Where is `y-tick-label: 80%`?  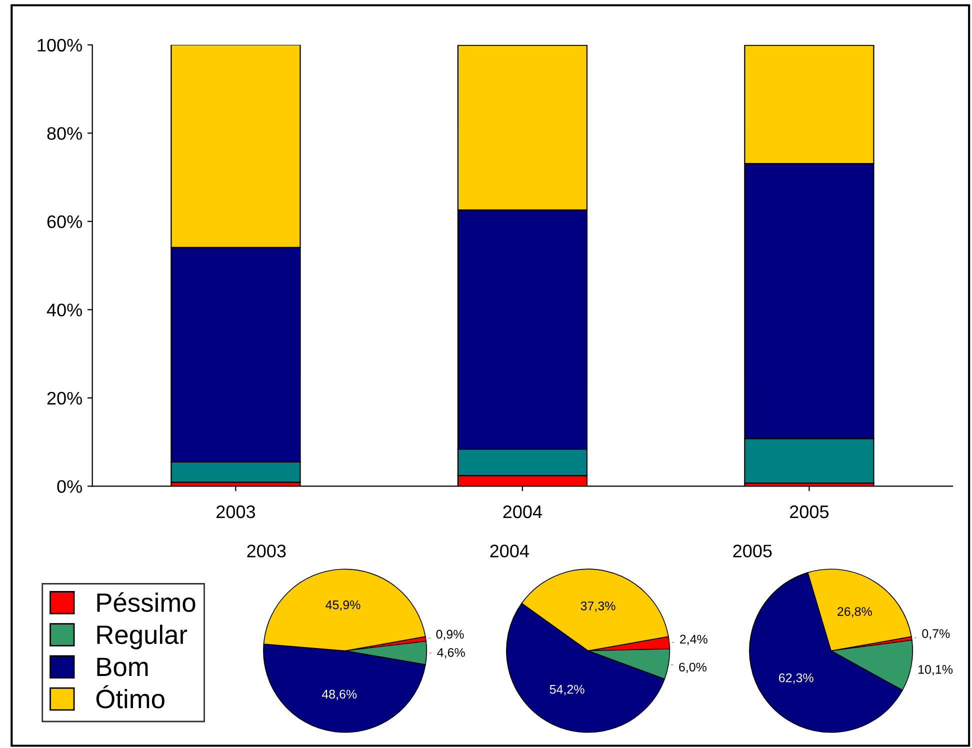
y-tick-label: 80% is located at coordinates (64, 133).